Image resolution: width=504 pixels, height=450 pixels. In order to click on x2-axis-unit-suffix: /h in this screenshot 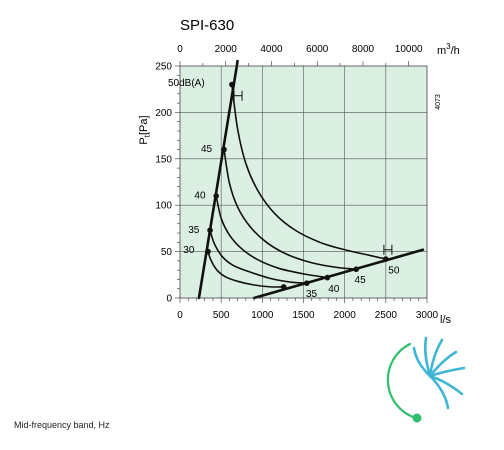, I will do `click(455, 51)`.